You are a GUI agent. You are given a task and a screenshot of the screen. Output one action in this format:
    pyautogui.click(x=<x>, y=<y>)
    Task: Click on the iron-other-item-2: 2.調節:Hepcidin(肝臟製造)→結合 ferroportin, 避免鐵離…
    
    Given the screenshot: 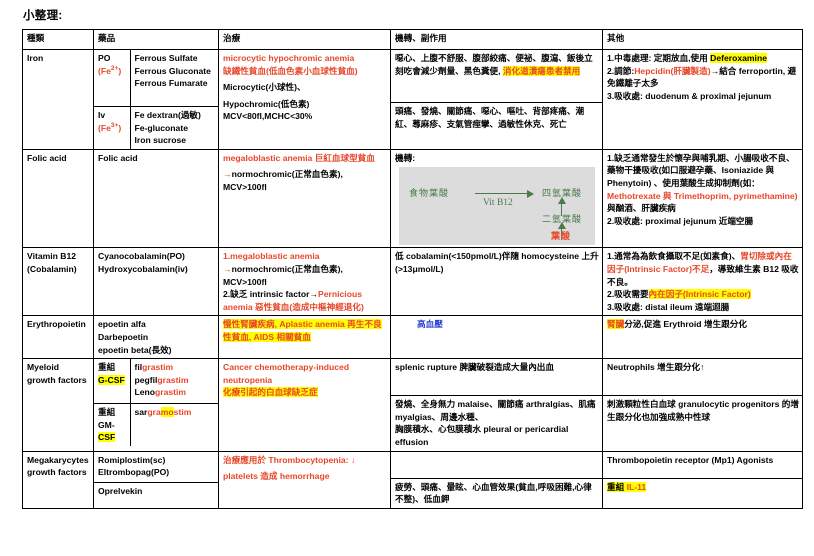 What is the action you would take?
    pyautogui.click(x=702, y=77)
    